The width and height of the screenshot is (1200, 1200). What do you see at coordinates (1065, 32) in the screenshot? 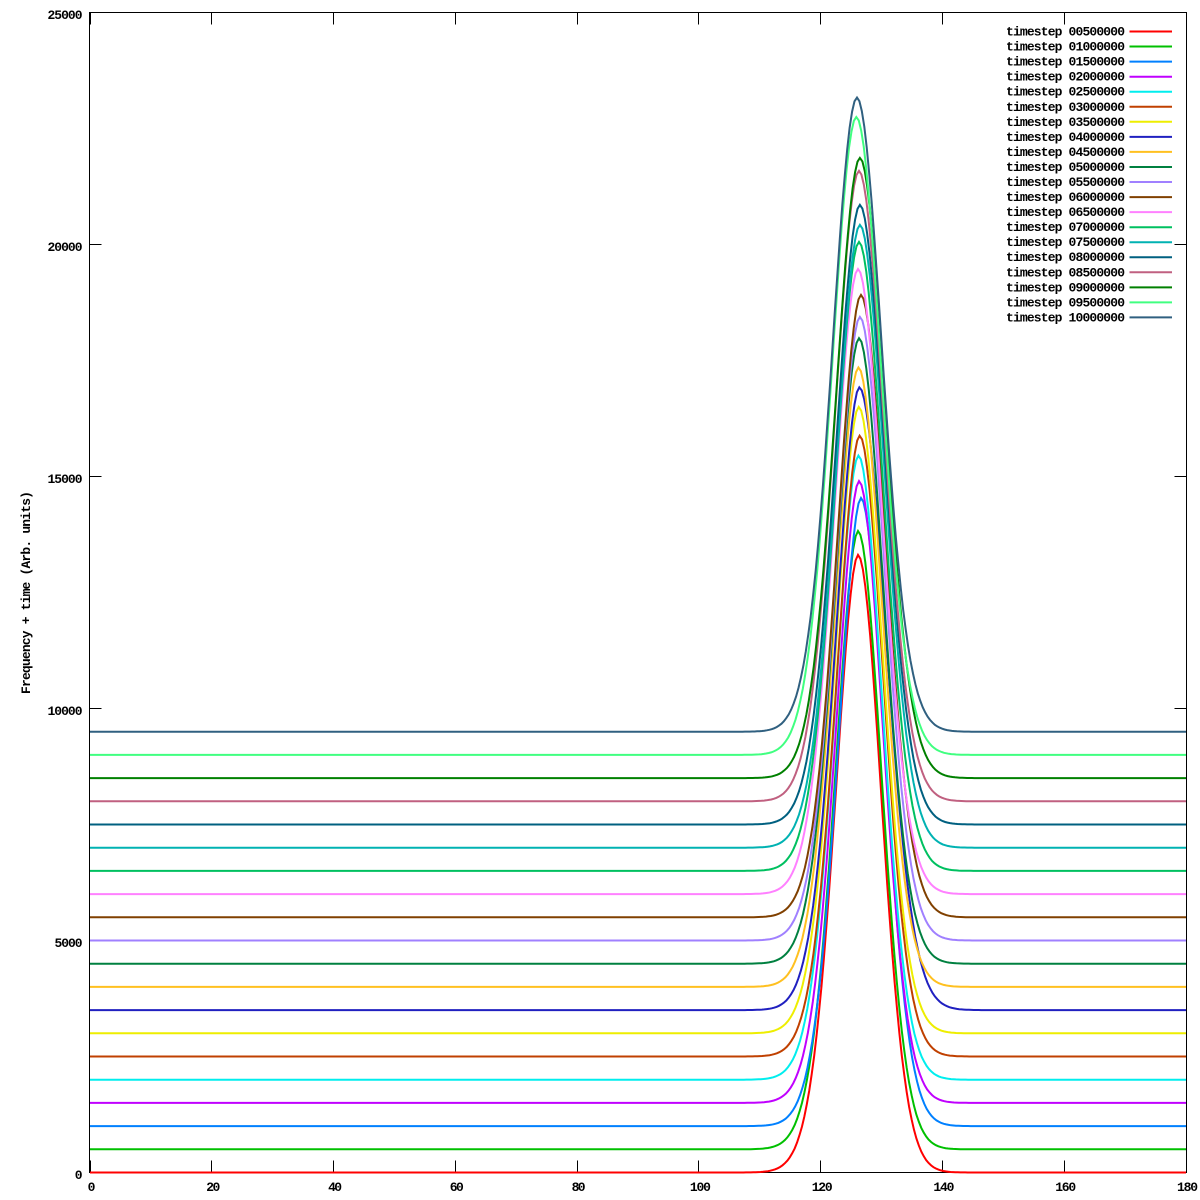
I see `svg-text: timestep 00500000` at bounding box center [1065, 32].